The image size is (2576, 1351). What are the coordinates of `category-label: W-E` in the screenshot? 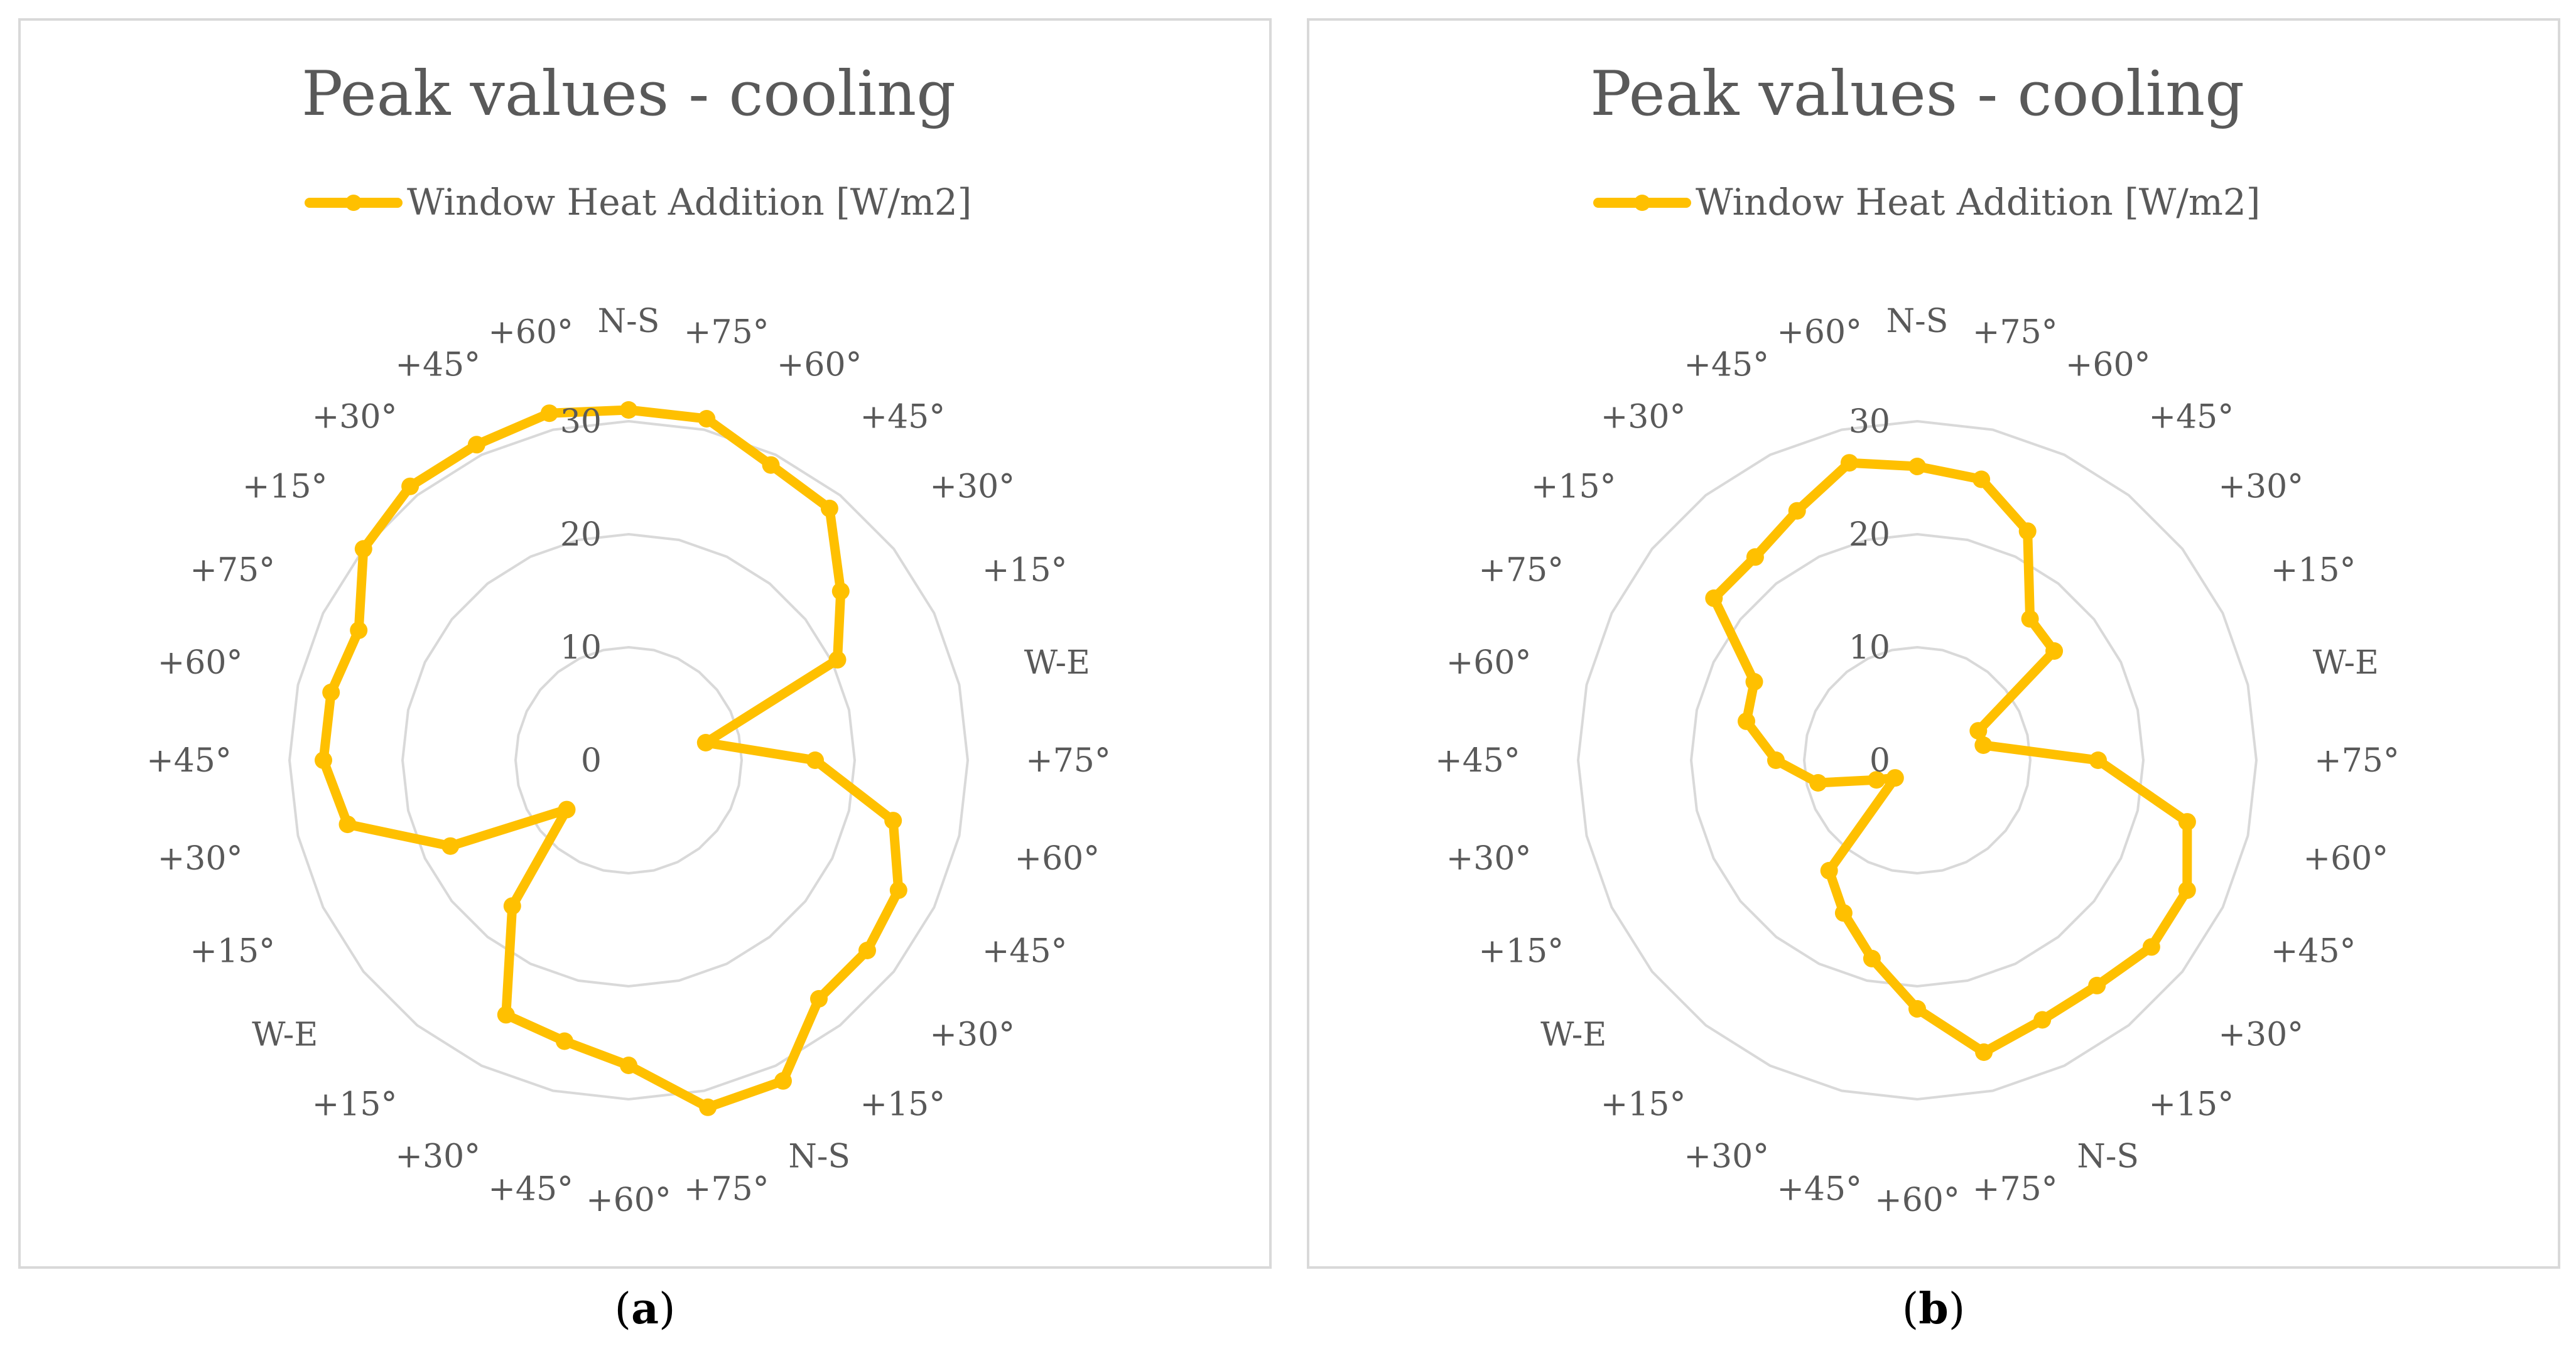 It's located at (1573, 1034).